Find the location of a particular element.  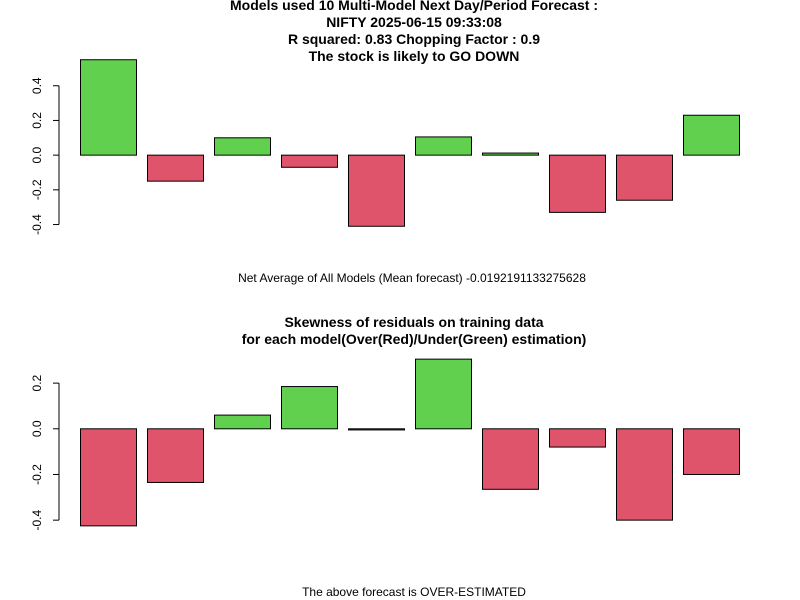

forecast-y-tick-label: 0.4 is located at coordinates (37, 85).